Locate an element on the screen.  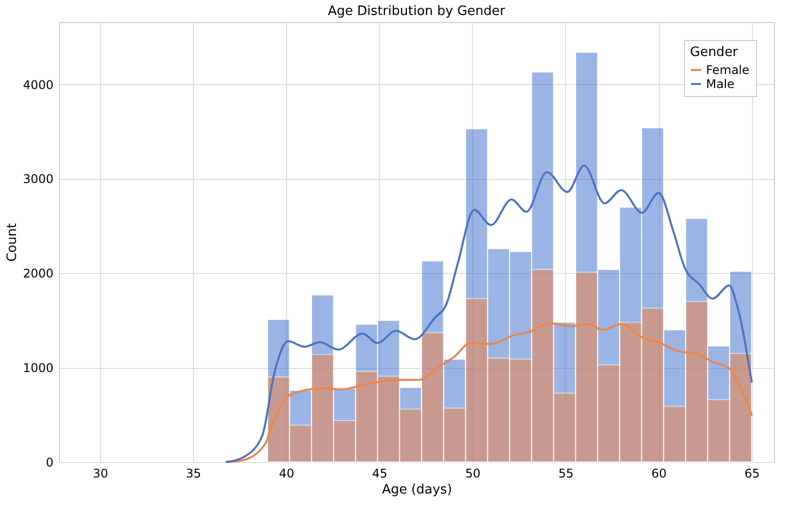
y-tick-label: 3000 is located at coordinates (38, 179).